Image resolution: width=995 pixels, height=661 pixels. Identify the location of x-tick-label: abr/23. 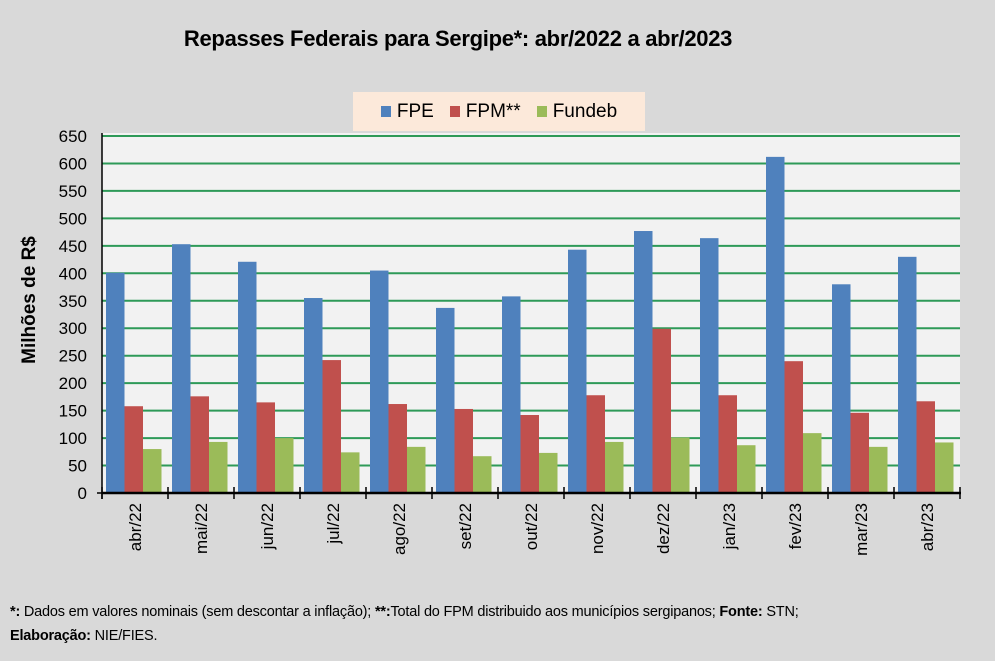
(927, 527).